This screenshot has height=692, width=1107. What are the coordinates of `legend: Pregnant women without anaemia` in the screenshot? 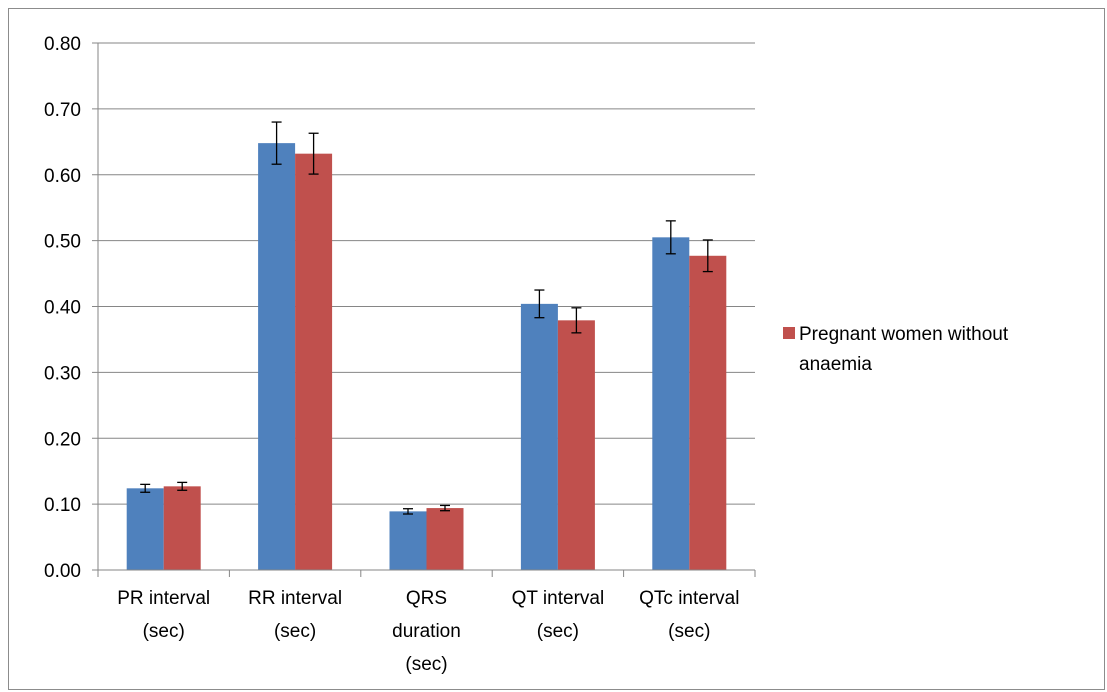 It's located at (896, 349).